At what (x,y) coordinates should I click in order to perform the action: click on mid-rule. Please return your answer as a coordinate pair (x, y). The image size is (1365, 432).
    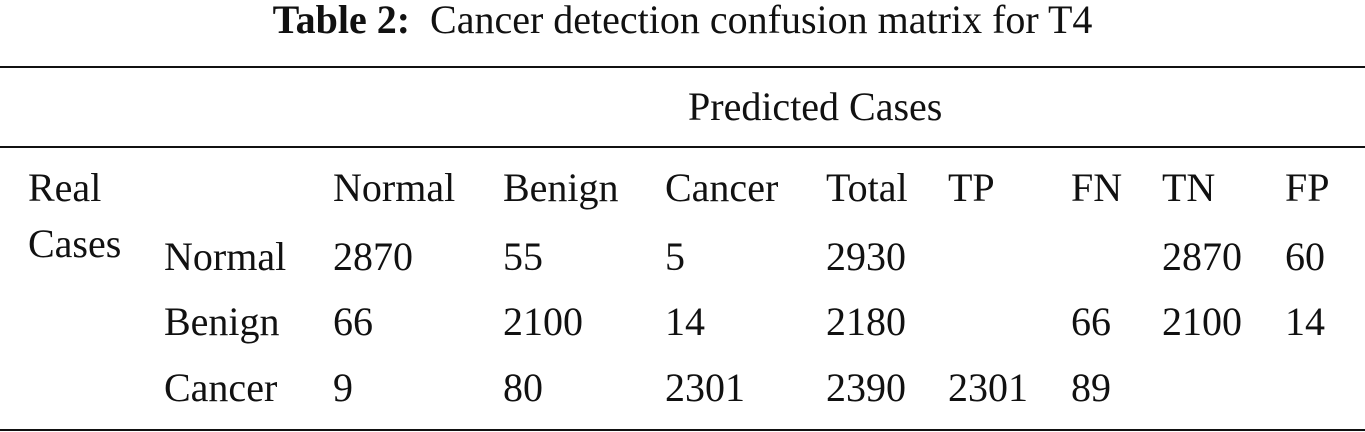
    Looking at the image, I should click on (682, 147).